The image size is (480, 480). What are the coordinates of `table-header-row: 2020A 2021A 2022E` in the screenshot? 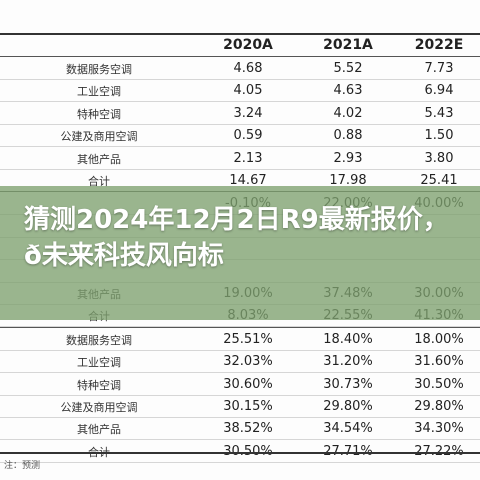 It's located at (240, 45).